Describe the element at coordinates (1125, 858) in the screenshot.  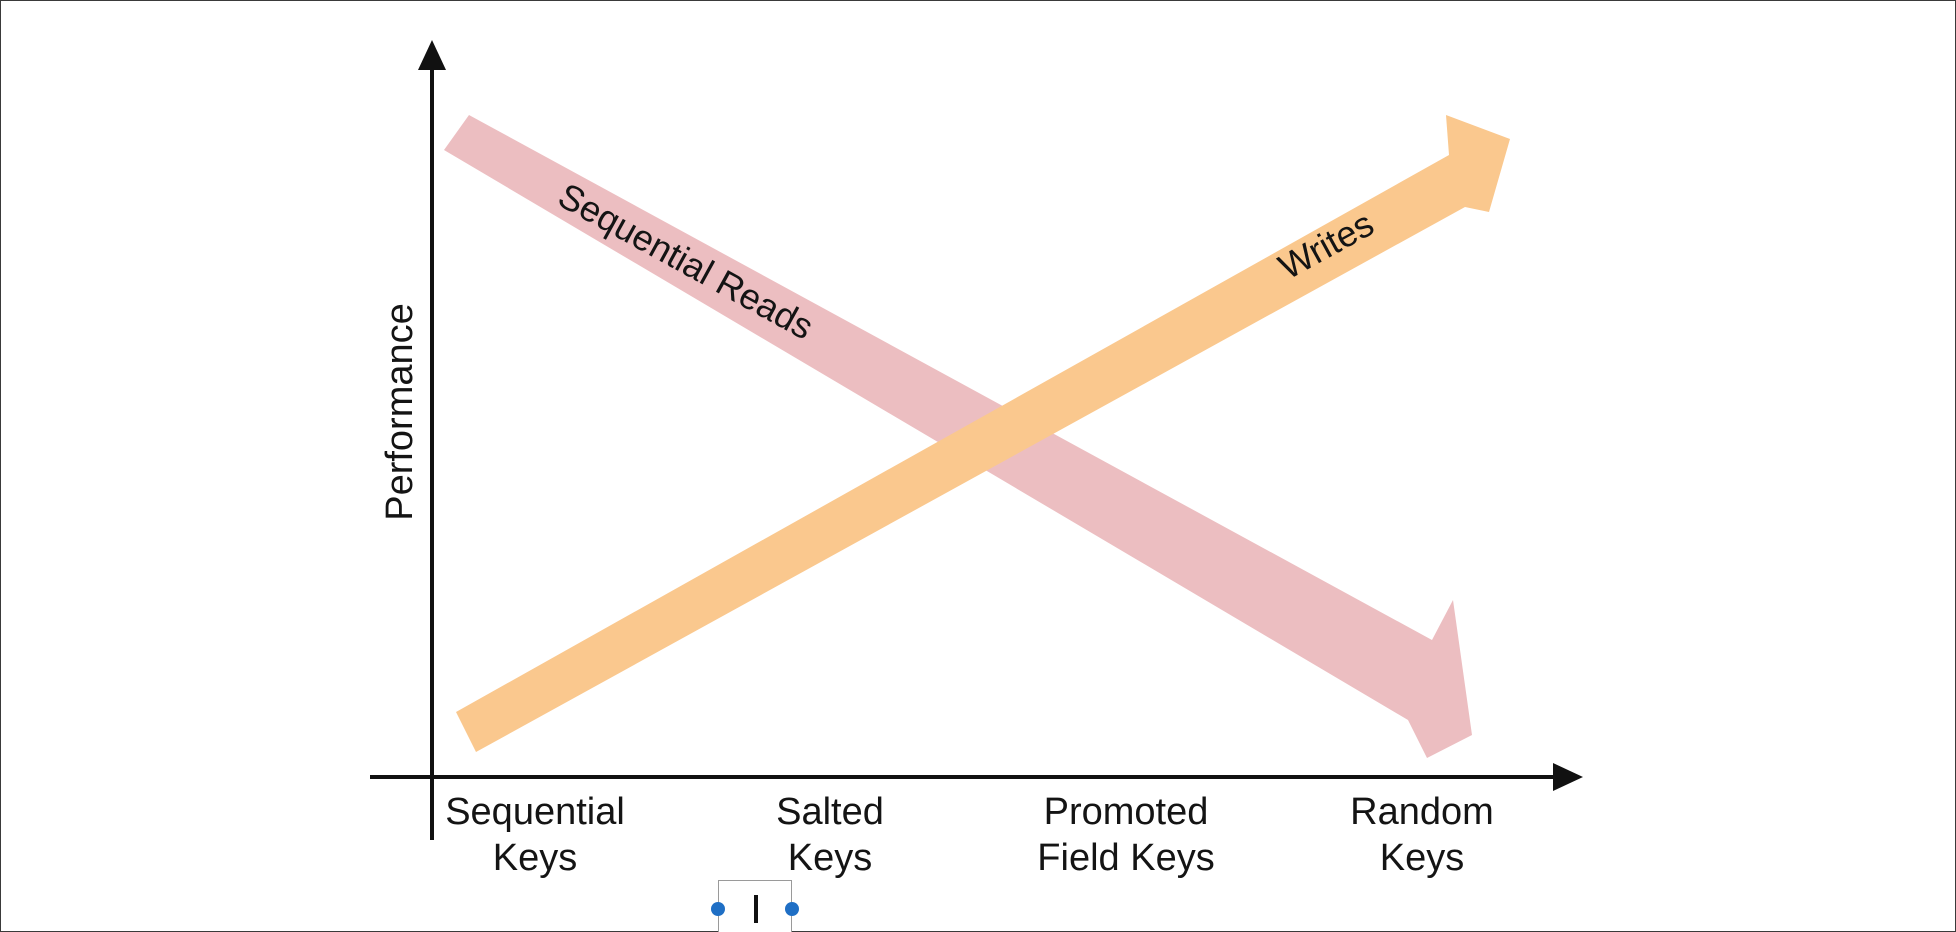
I see `x-tick-label-line2: Field Keys` at that location.